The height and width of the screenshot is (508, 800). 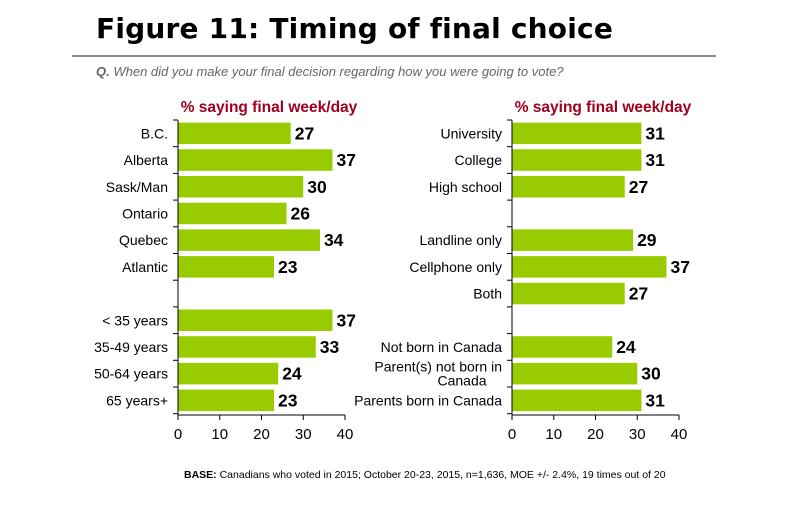 I want to click on chart1-category-label: Ontario, so click(x=145, y=213).